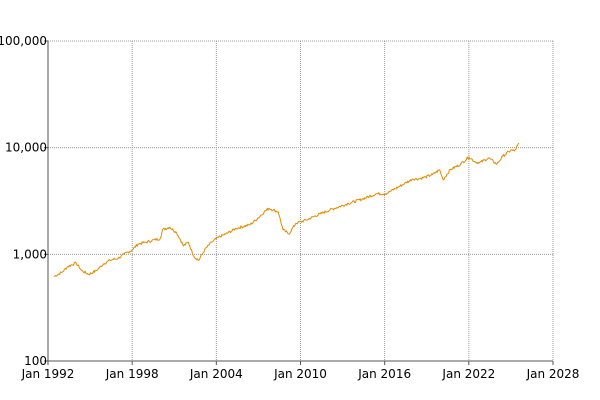 This screenshot has height=400, width=600. What do you see at coordinates (216, 374) in the screenshot?
I see `x-tick-label: Jan 2004` at bounding box center [216, 374].